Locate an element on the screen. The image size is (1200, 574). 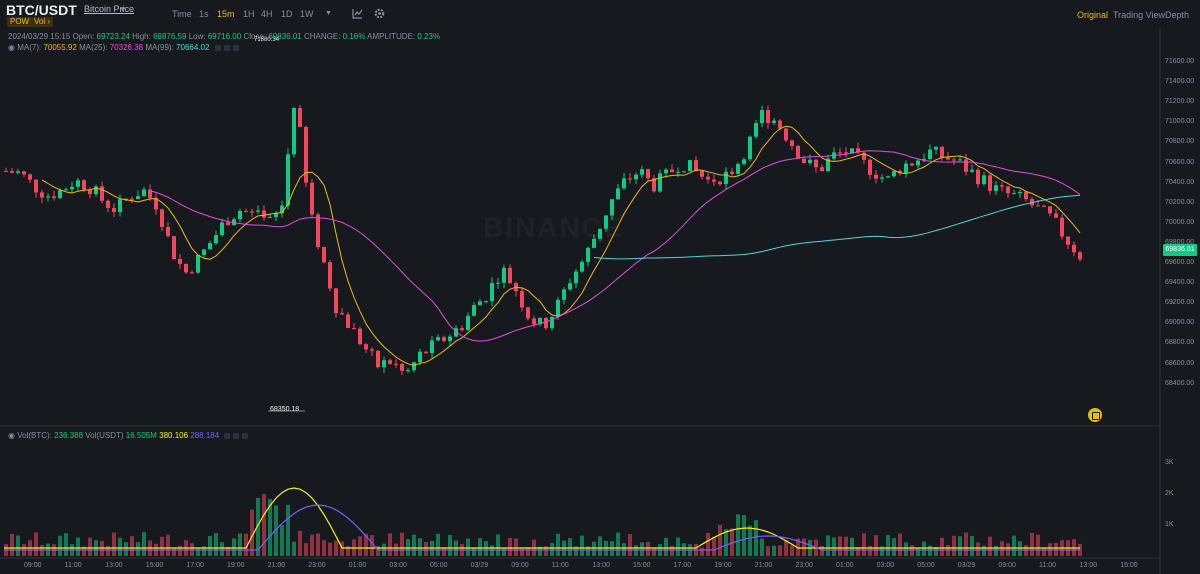
time-tick-label: 17:00 is located at coordinates (195, 565).